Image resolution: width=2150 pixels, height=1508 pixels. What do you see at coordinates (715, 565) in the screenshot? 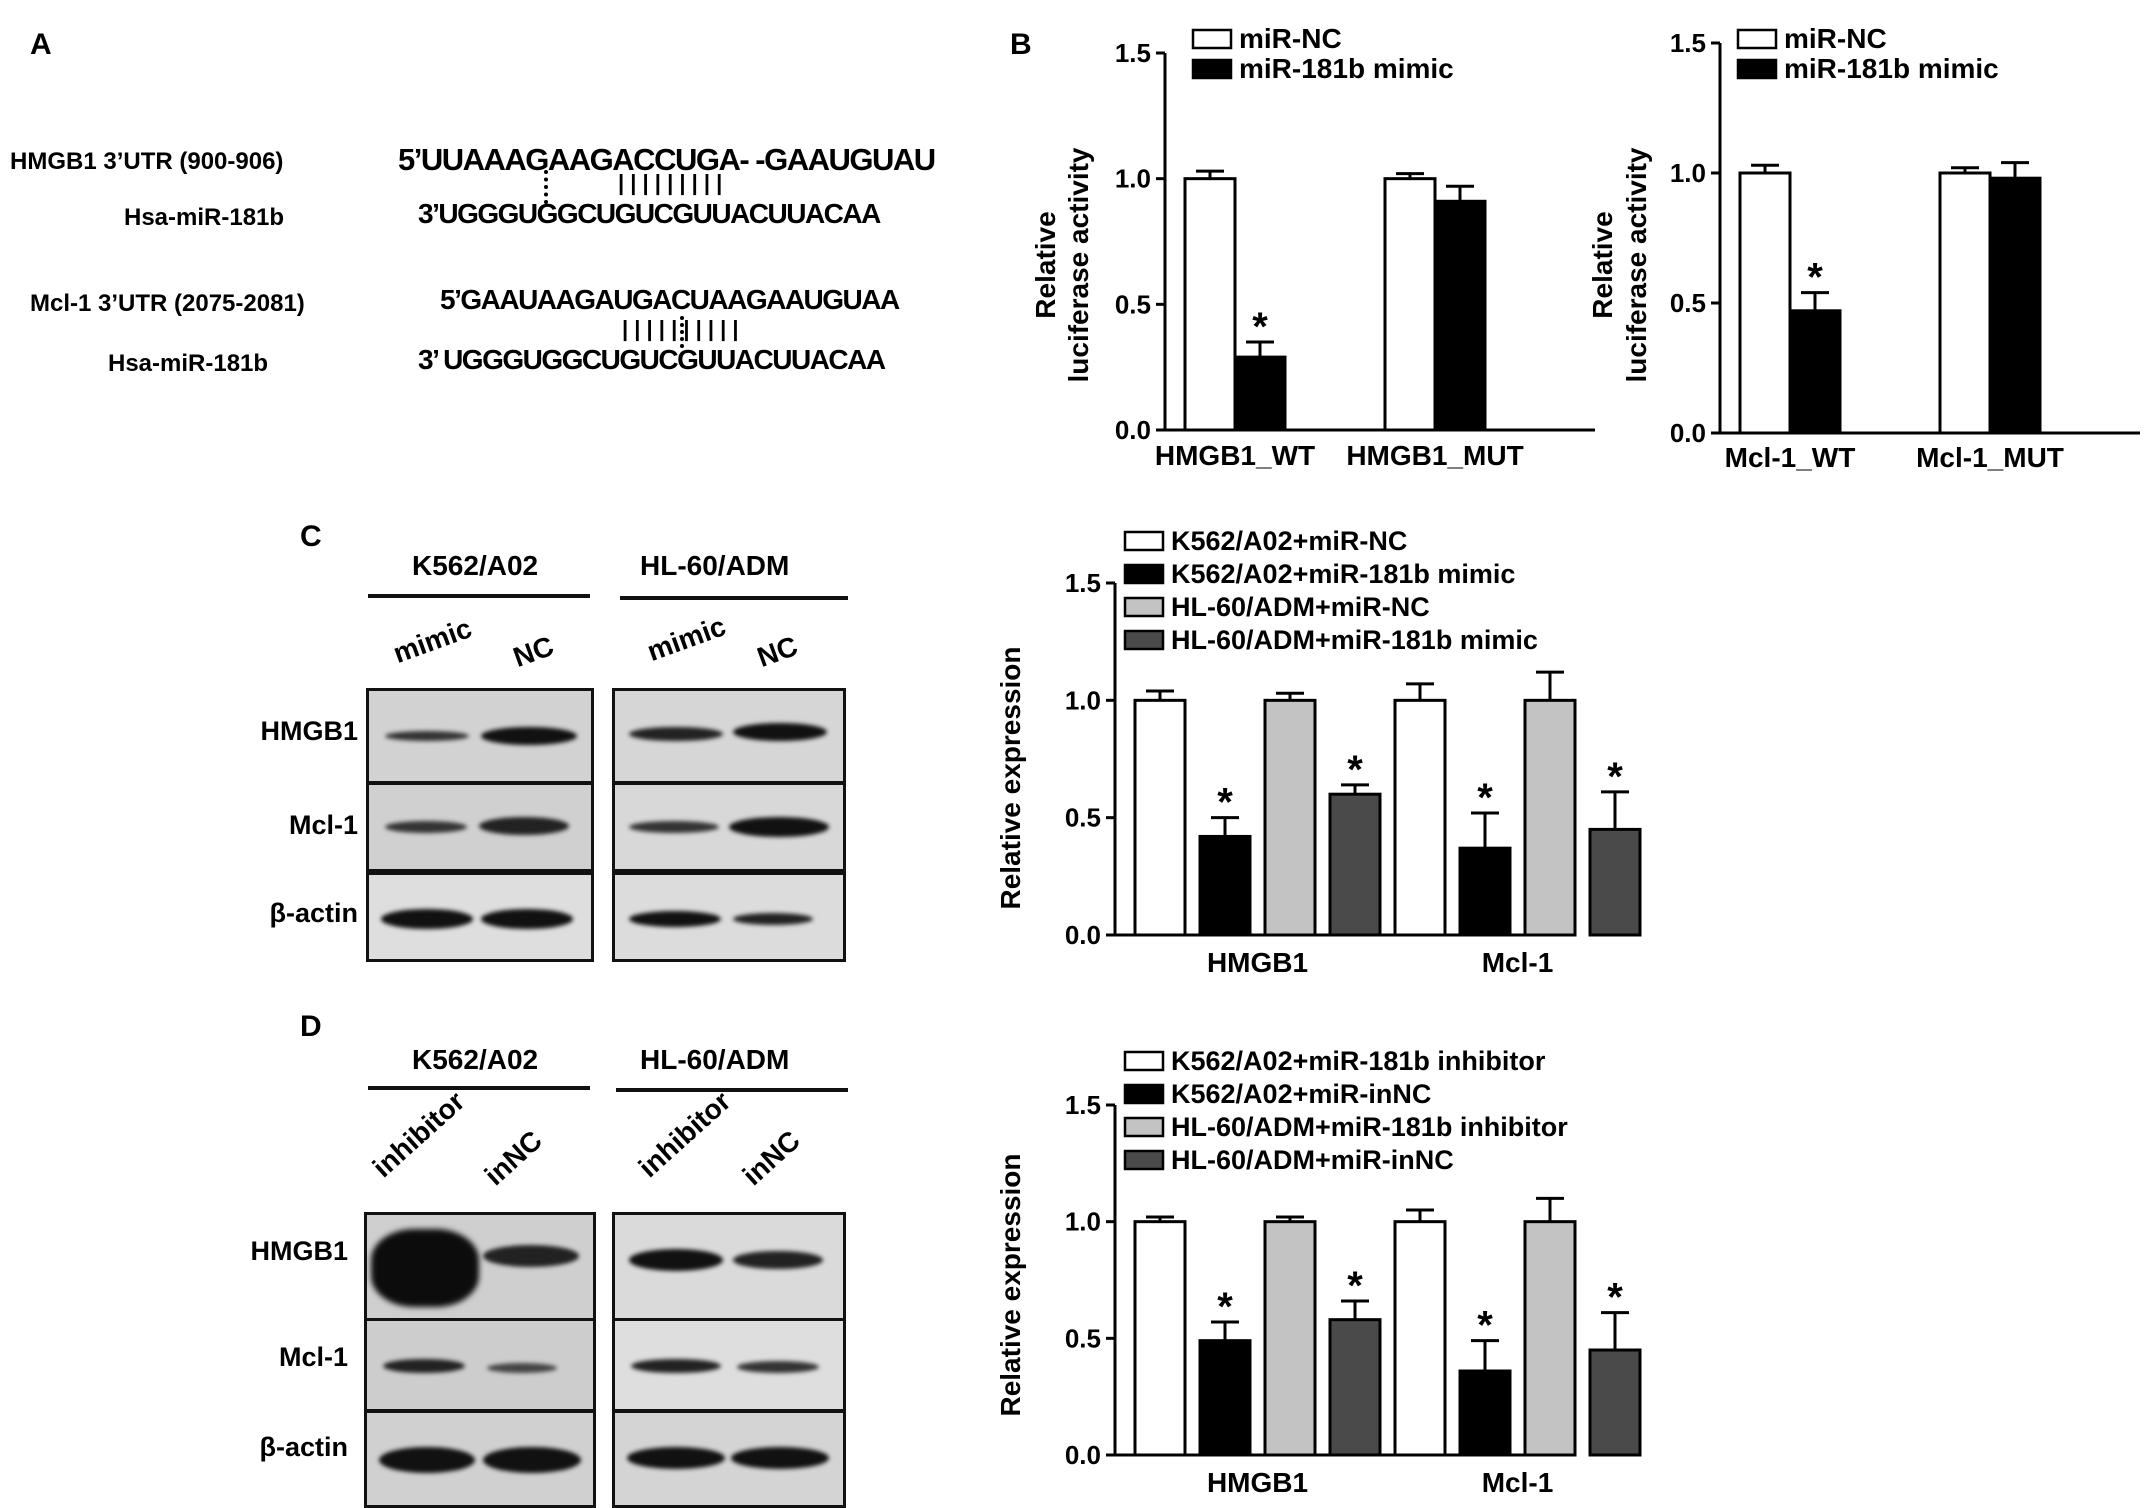
I see `blot-c-header-2: HL-60/ADM` at bounding box center [715, 565].